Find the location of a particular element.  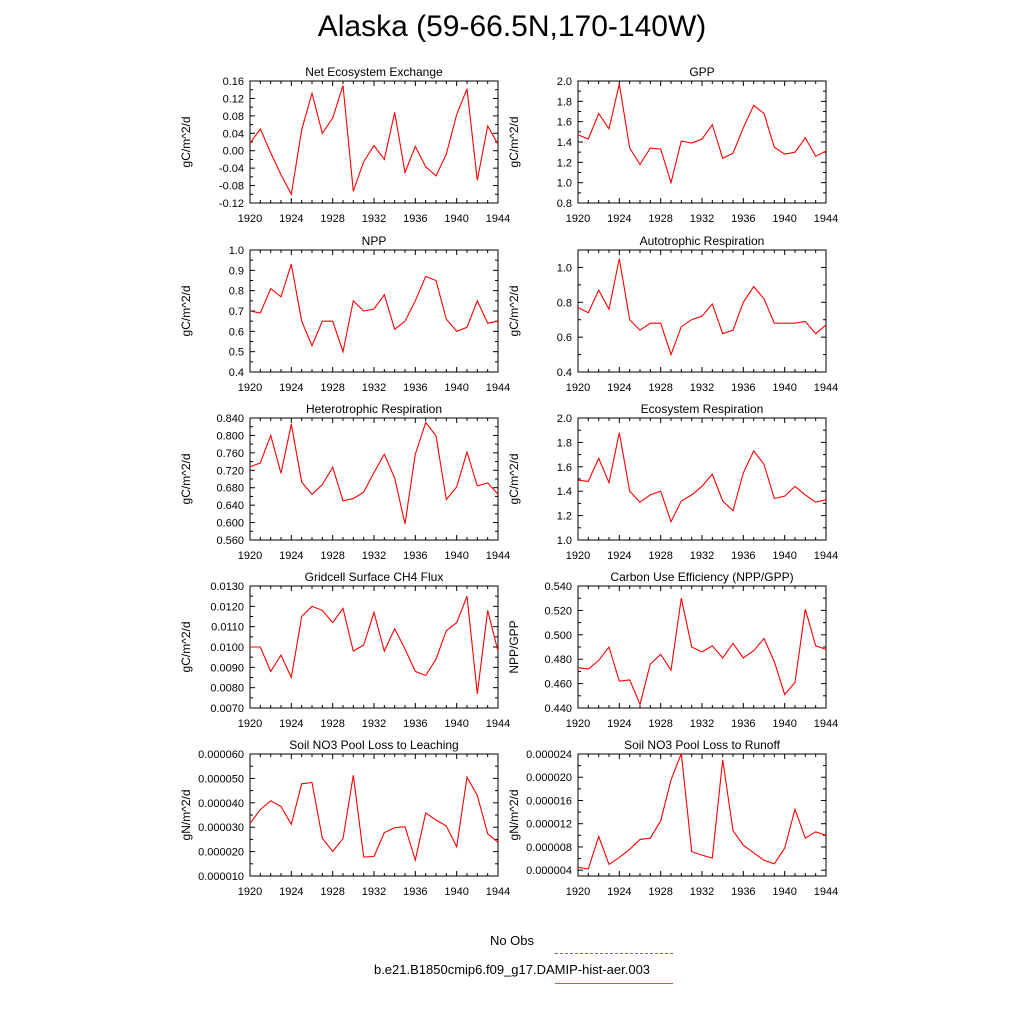

chart-title: GPP is located at coordinates (701, 72).